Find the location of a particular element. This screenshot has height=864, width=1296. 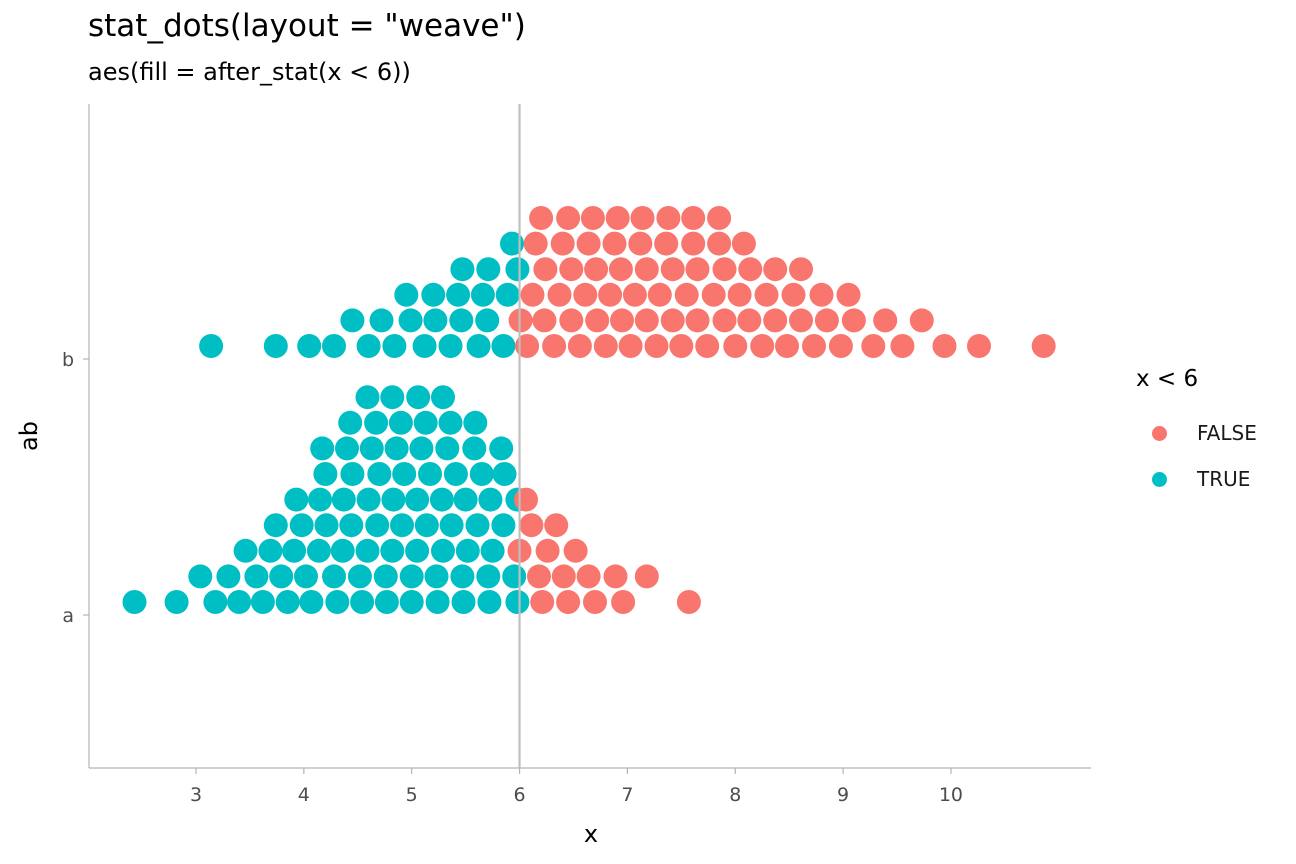

x-tick-label: 6 is located at coordinates (520, 795).